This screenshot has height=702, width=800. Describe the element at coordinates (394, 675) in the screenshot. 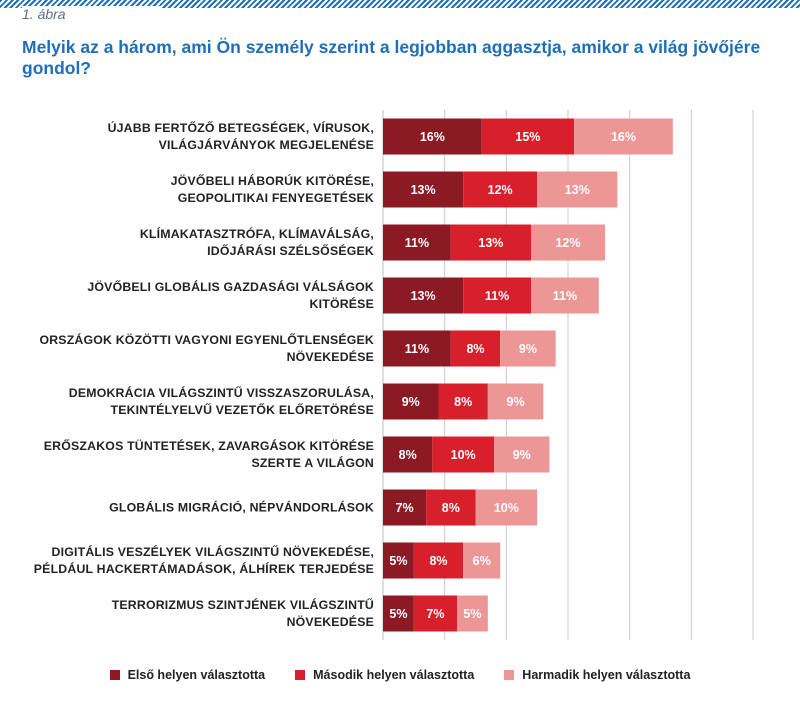

I see `legend-label-second: Második helyen választotta` at that location.